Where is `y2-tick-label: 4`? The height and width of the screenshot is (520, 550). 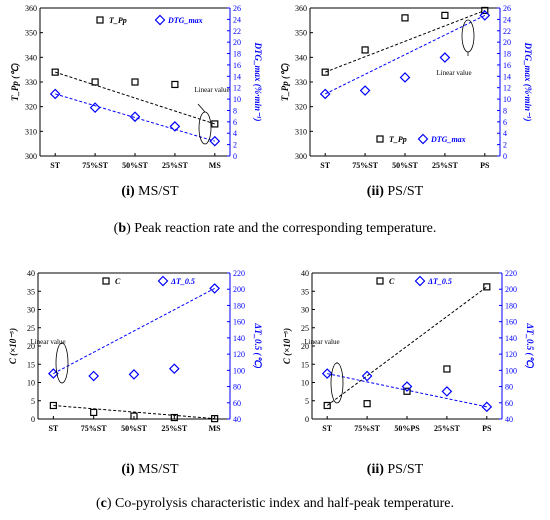 y2-tick-label: 4 is located at coordinates (235, 133).